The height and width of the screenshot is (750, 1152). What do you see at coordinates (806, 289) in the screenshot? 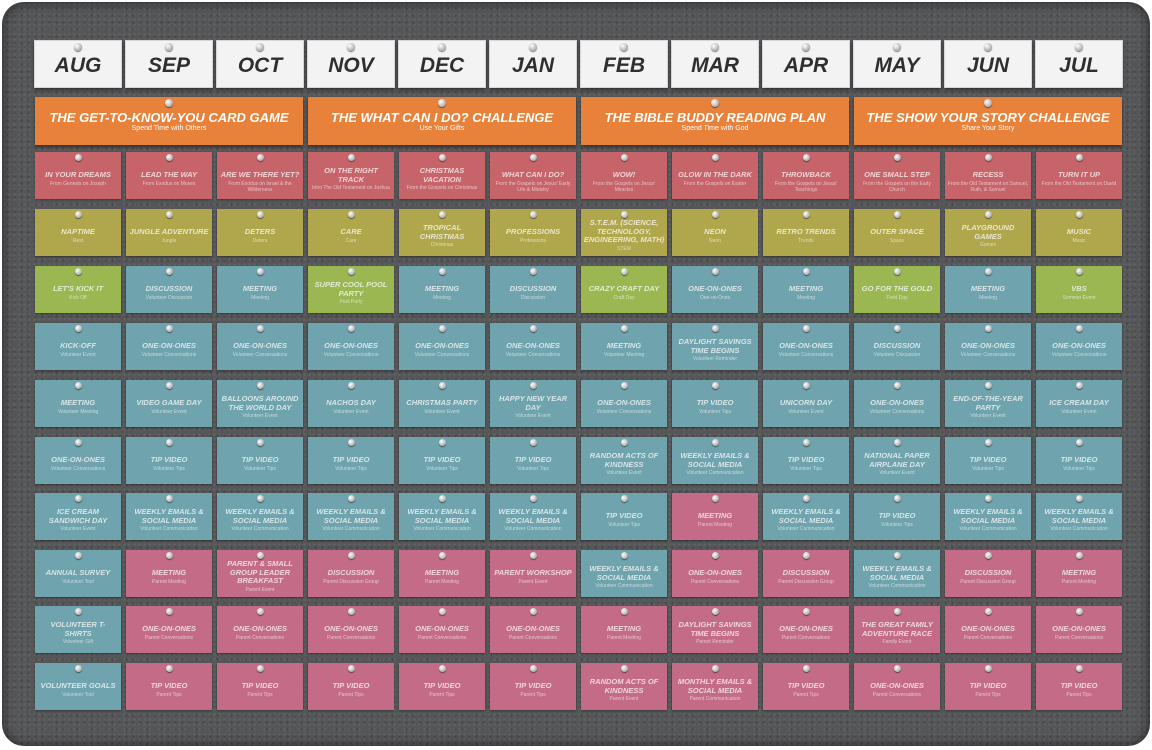
I see `activity-card: MEETING Meeting` at bounding box center [806, 289].